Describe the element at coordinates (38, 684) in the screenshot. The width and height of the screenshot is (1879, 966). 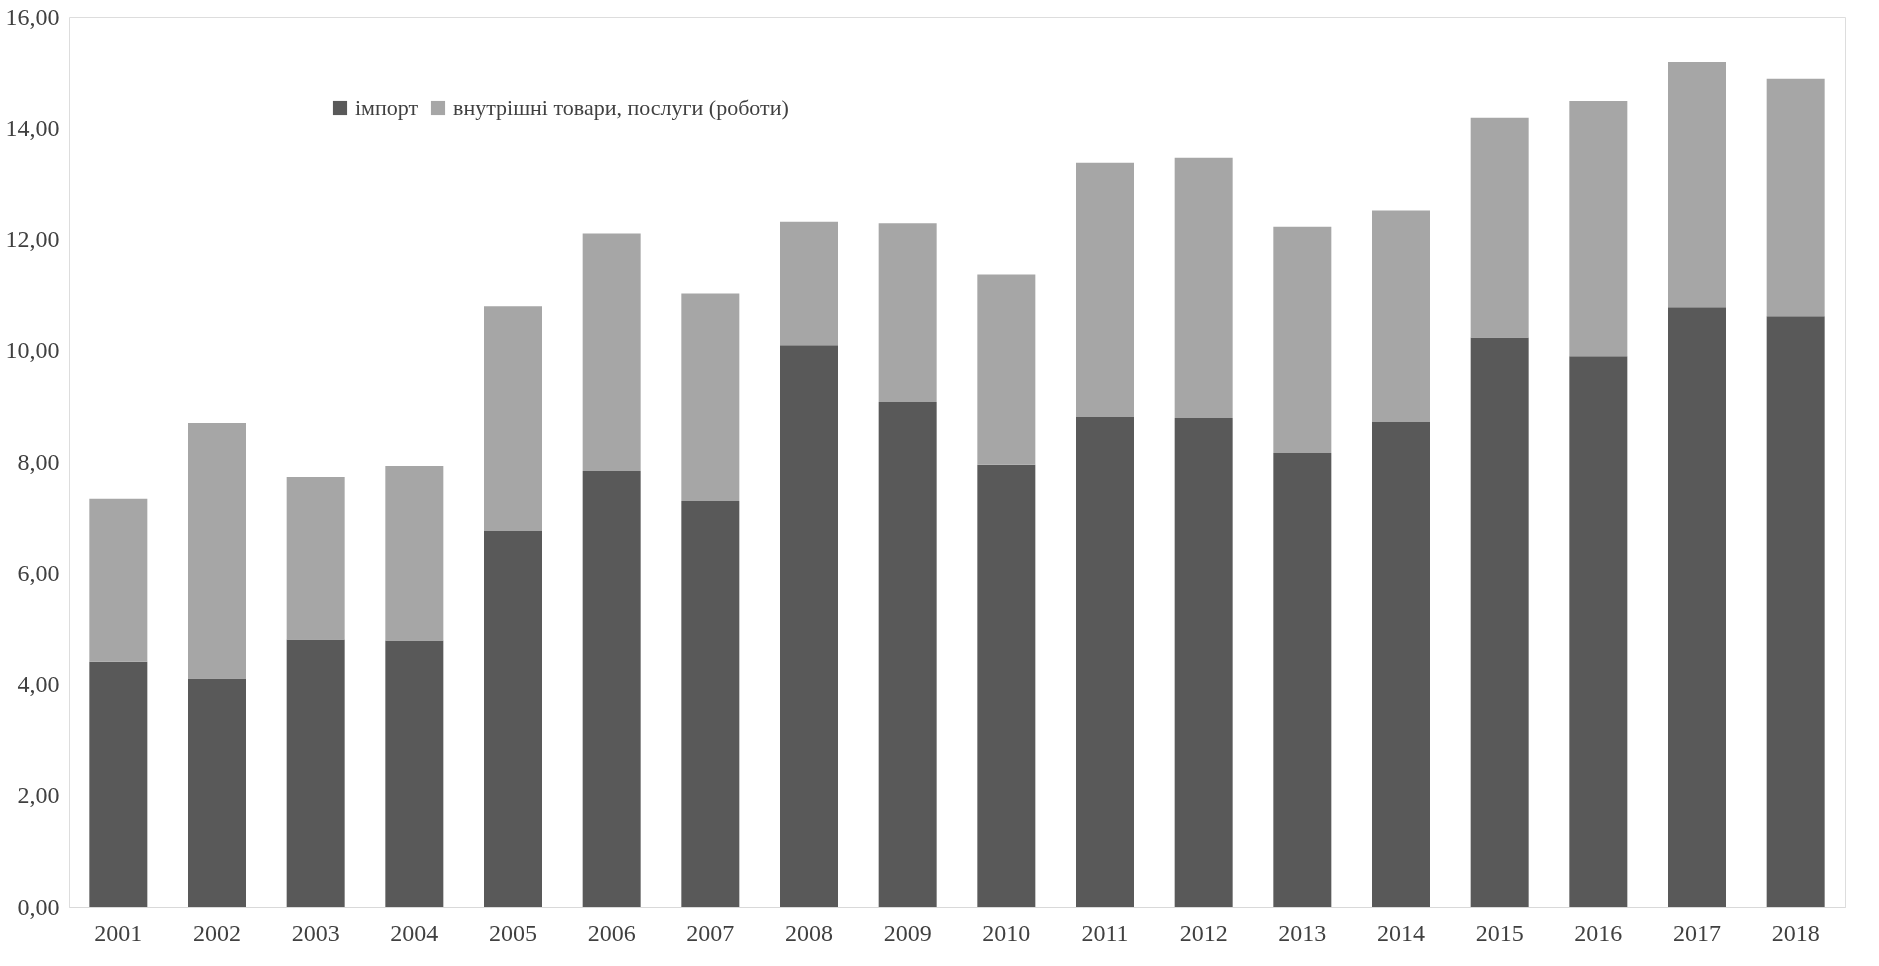
I see `y-tick-label: 4,00` at that location.